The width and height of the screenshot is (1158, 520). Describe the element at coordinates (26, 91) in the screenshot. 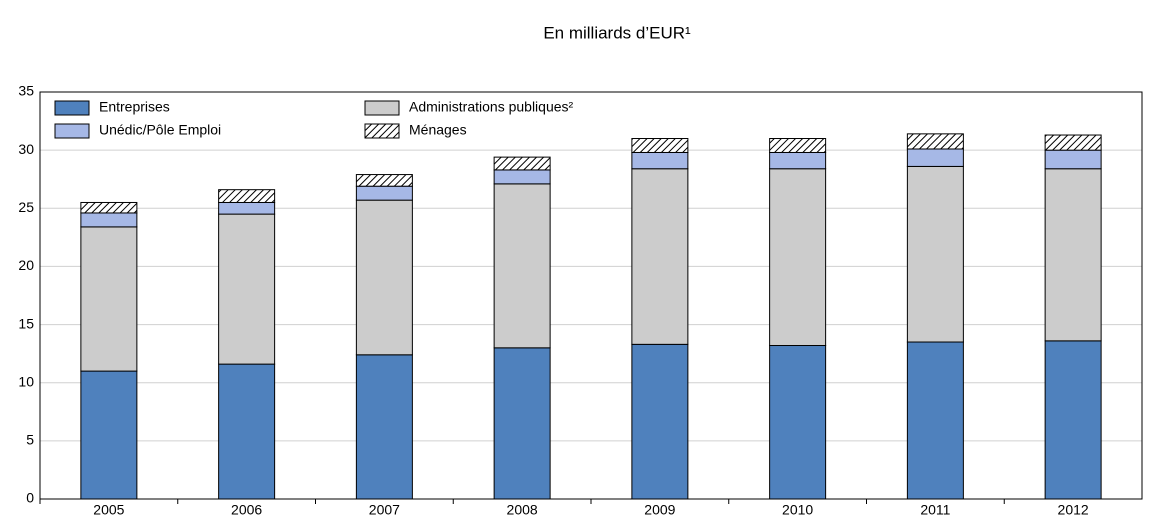

I see `y-tick-label: 35` at that location.